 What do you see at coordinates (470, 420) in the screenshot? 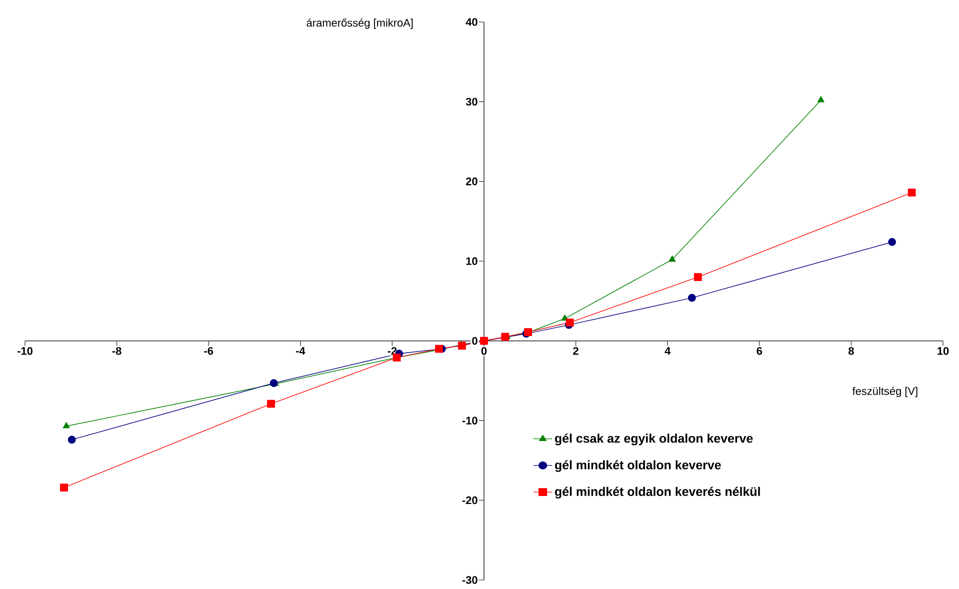
I see `y-tick-label: -10` at bounding box center [470, 420].